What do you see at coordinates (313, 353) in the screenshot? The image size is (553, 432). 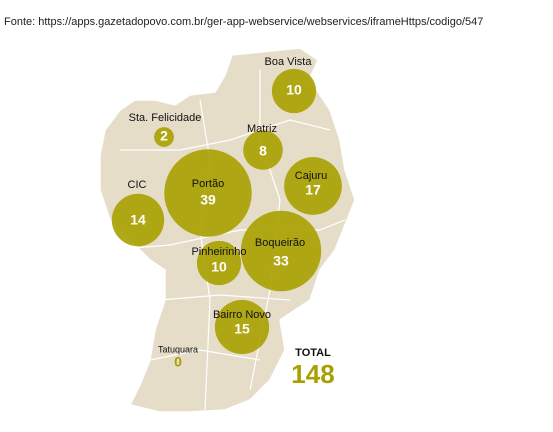 I see `total-label: TOTAL` at bounding box center [313, 353].